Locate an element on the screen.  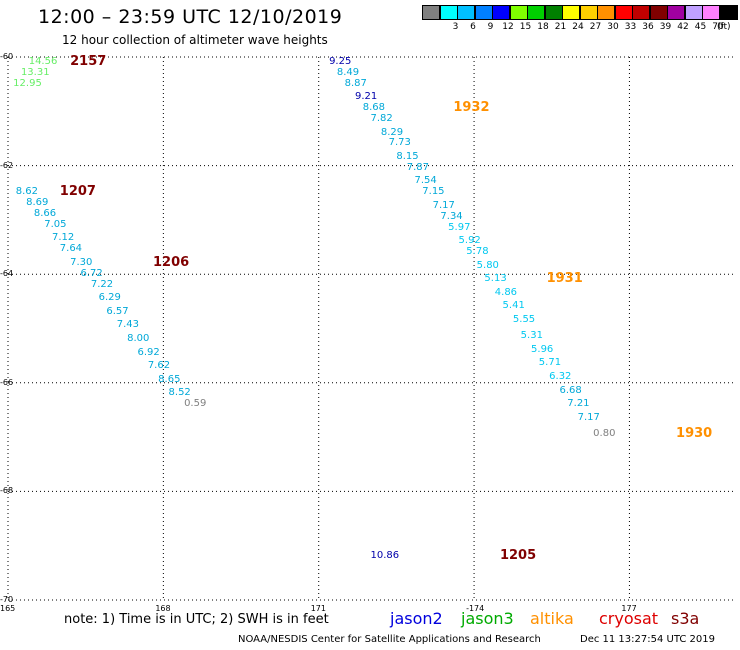
color-swatch-label: 15 is located at coordinates (525, 27).